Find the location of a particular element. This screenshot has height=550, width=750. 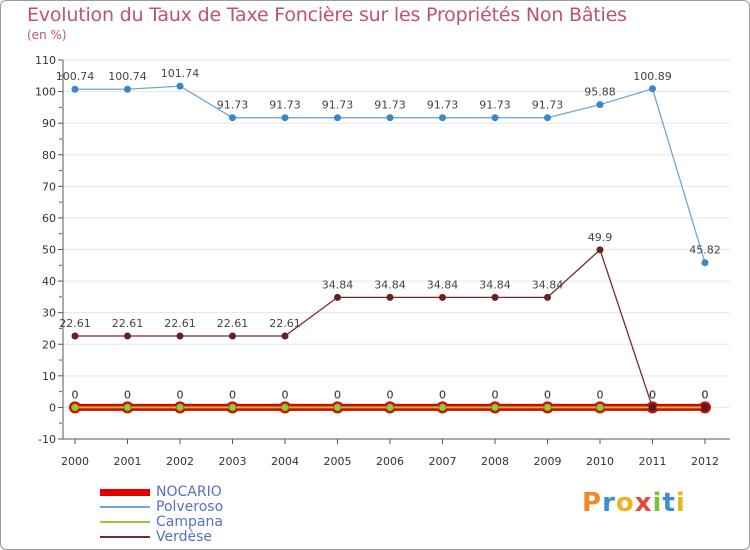

legend-swatch-polveroso is located at coordinates (125, 507).